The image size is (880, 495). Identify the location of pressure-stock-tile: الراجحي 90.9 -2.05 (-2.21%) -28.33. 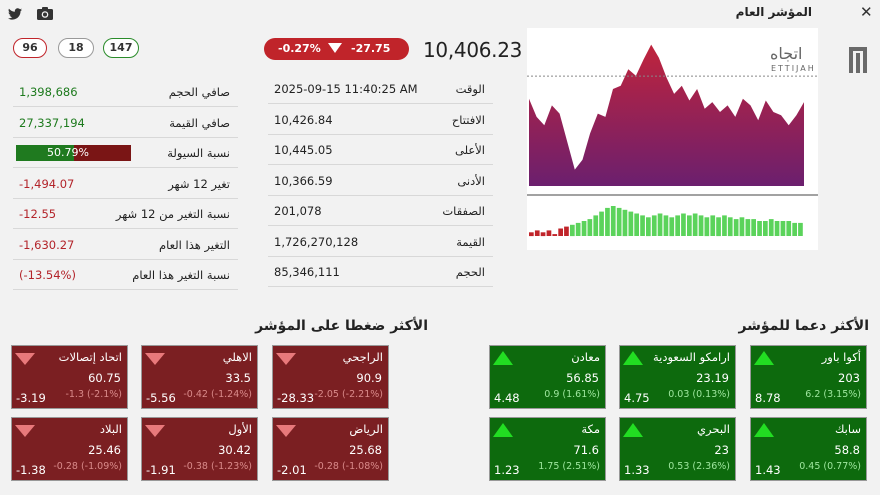
(330, 377).